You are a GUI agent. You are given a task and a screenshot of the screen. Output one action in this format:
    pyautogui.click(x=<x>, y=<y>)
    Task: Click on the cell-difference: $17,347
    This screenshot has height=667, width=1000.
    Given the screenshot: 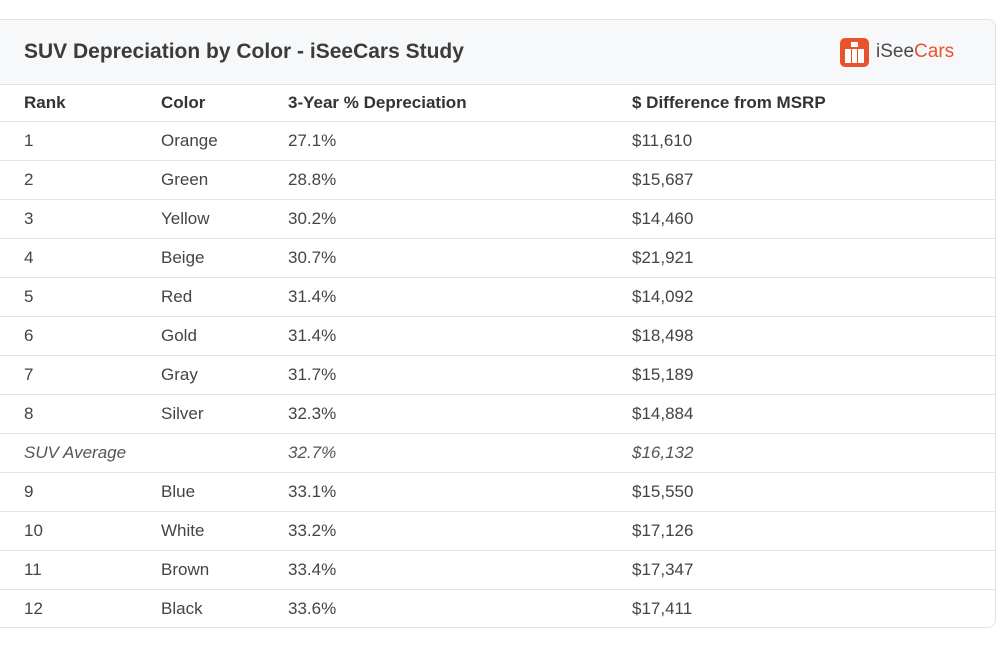 What is the action you would take?
    pyautogui.click(x=801, y=570)
    